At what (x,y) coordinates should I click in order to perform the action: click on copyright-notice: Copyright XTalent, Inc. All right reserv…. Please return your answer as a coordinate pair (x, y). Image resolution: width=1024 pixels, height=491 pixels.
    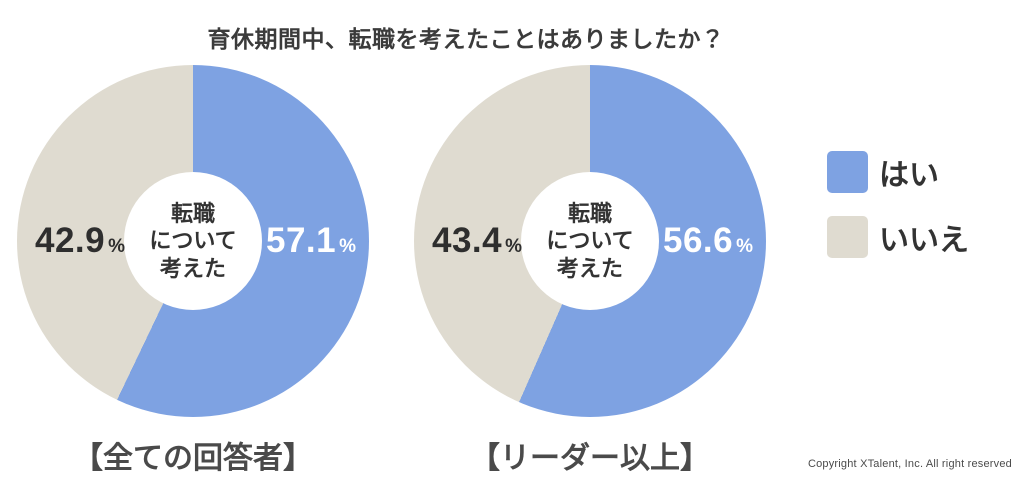
    Looking at the image, I should click on (909, 464).